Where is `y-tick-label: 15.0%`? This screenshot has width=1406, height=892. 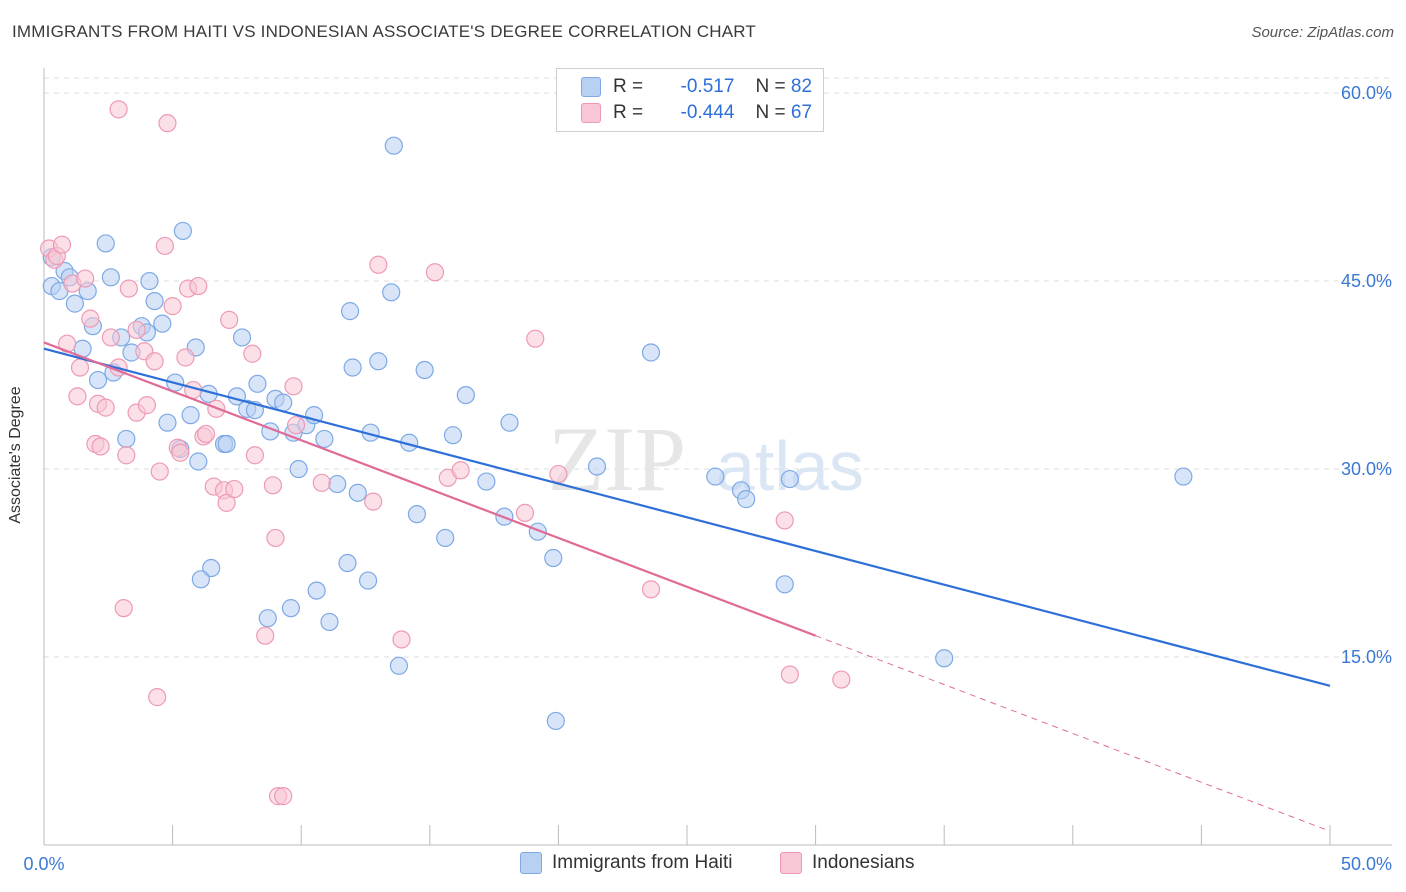
y-tick-label: 15.0% is located at coordinates (1366, 657).